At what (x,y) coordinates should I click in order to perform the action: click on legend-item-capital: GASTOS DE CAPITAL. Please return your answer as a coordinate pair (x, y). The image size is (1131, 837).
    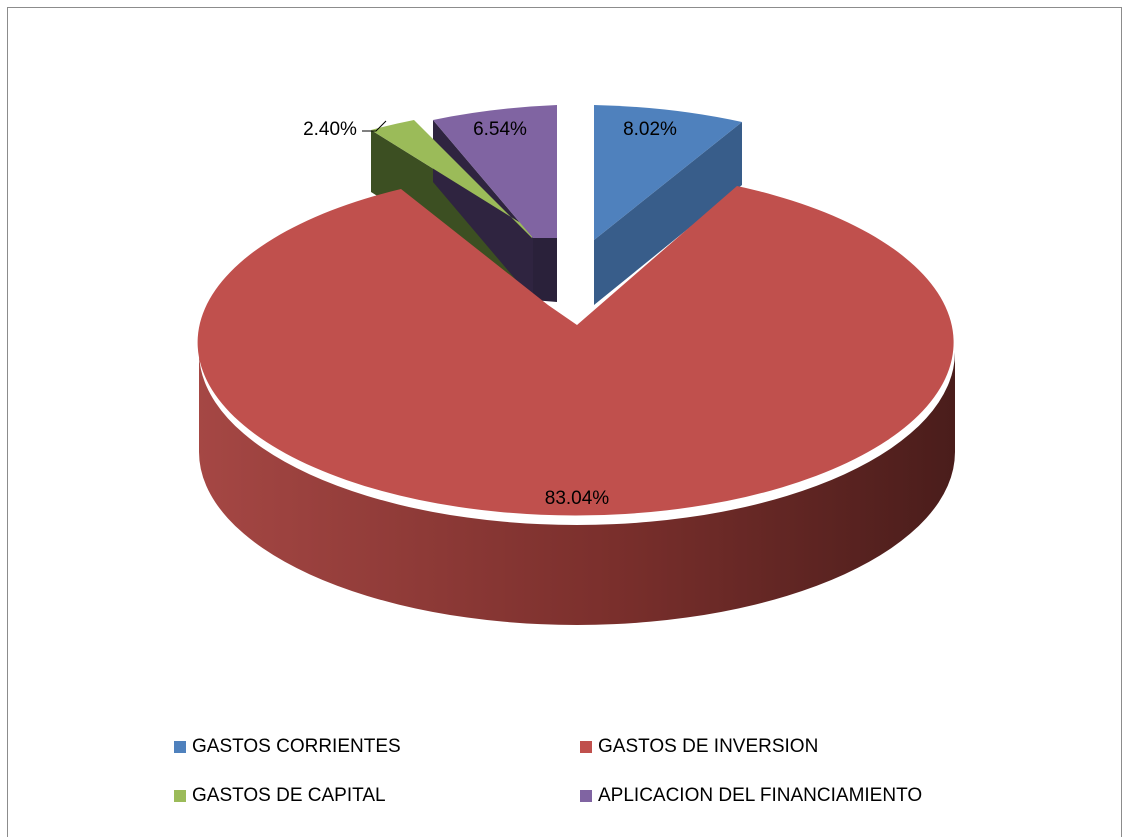
    Looking at the image, I should click on (280, 796).